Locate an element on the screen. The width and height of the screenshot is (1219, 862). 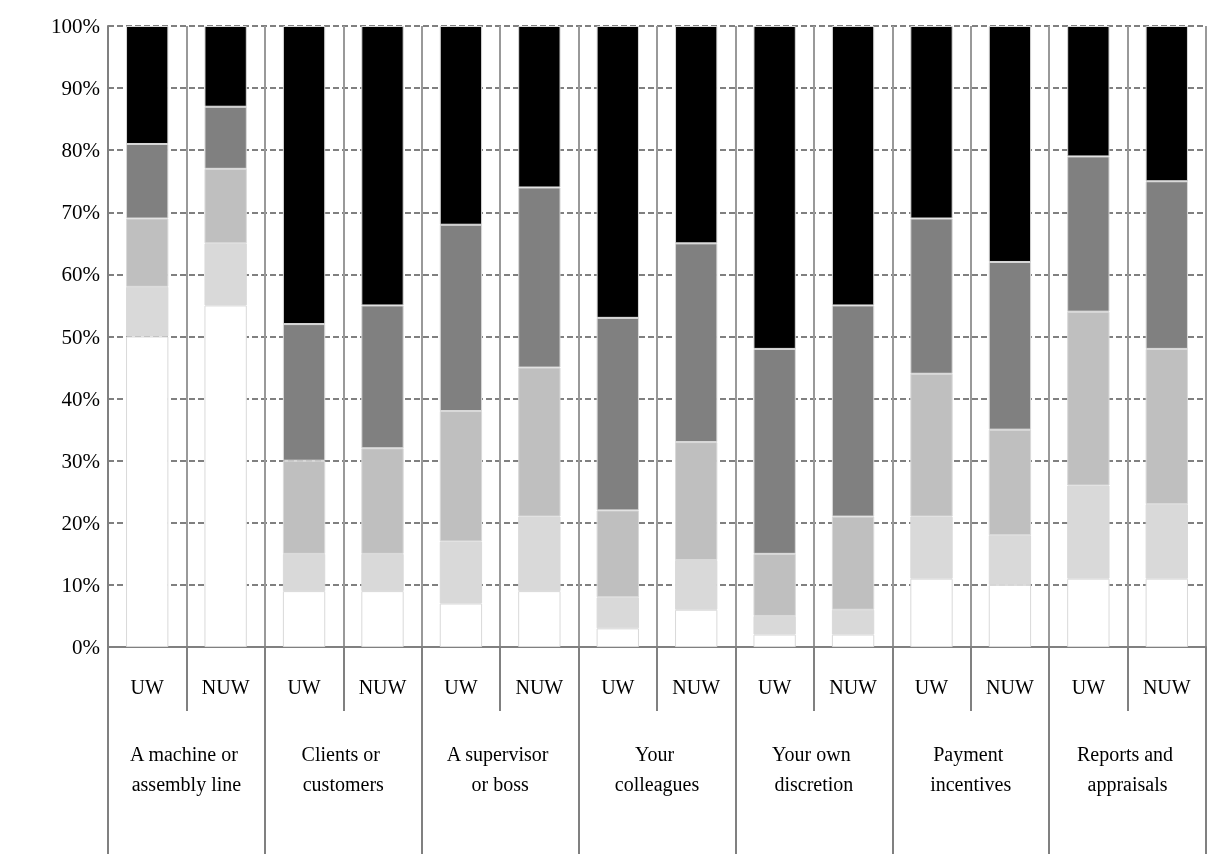
y-tick-label: 20% is located at coordinates (80, 522).